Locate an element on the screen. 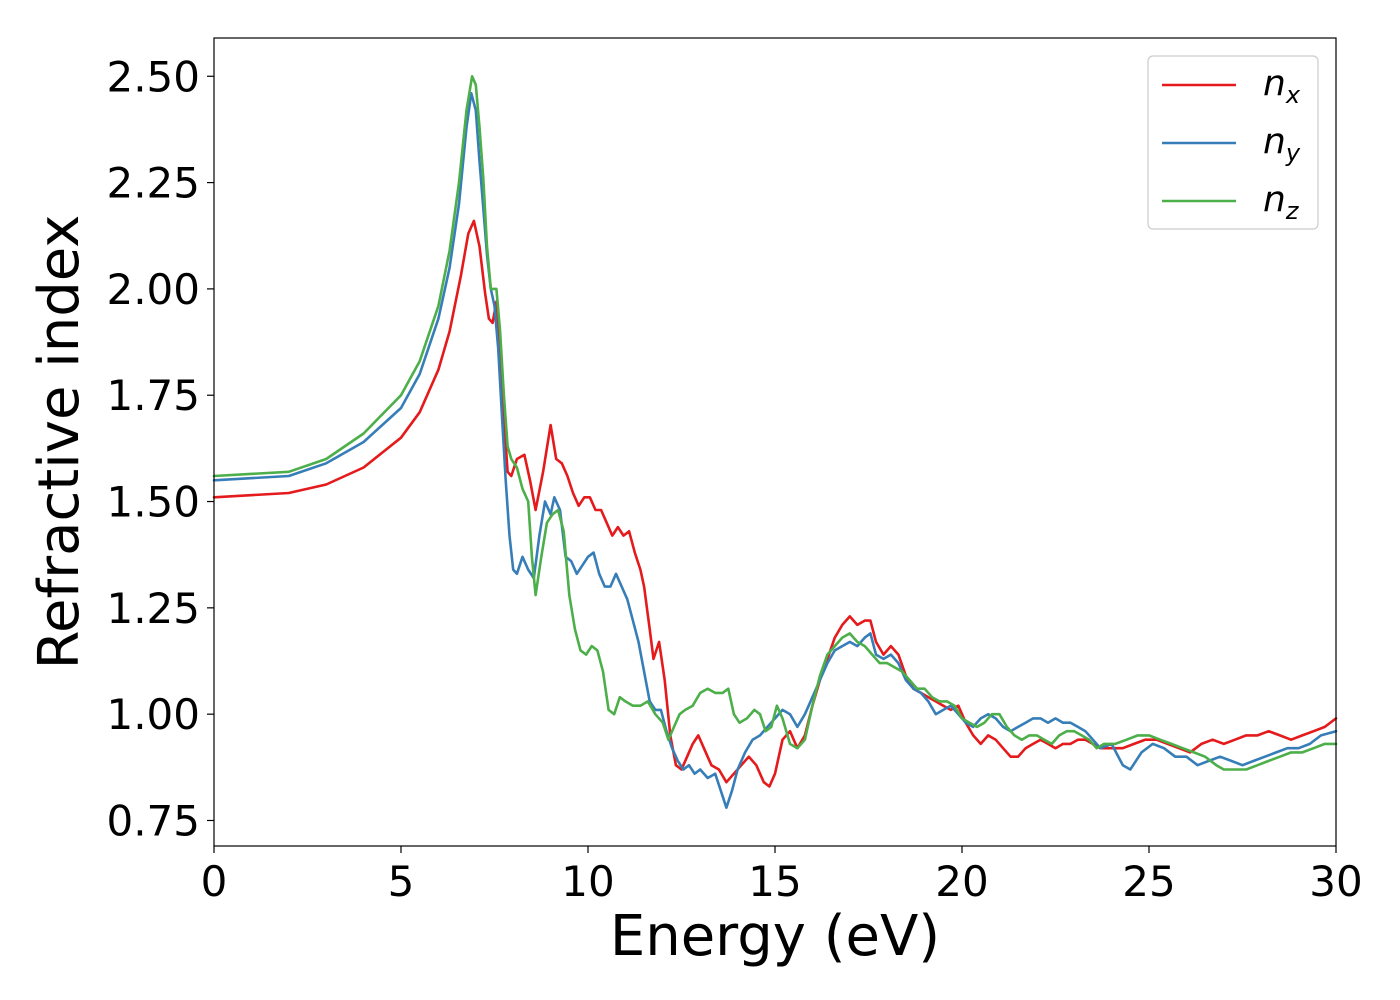 The width and height of the screenshot is (1400, 1000). x-axis-title: Energy (eV) is located at coordinates (775, 936).